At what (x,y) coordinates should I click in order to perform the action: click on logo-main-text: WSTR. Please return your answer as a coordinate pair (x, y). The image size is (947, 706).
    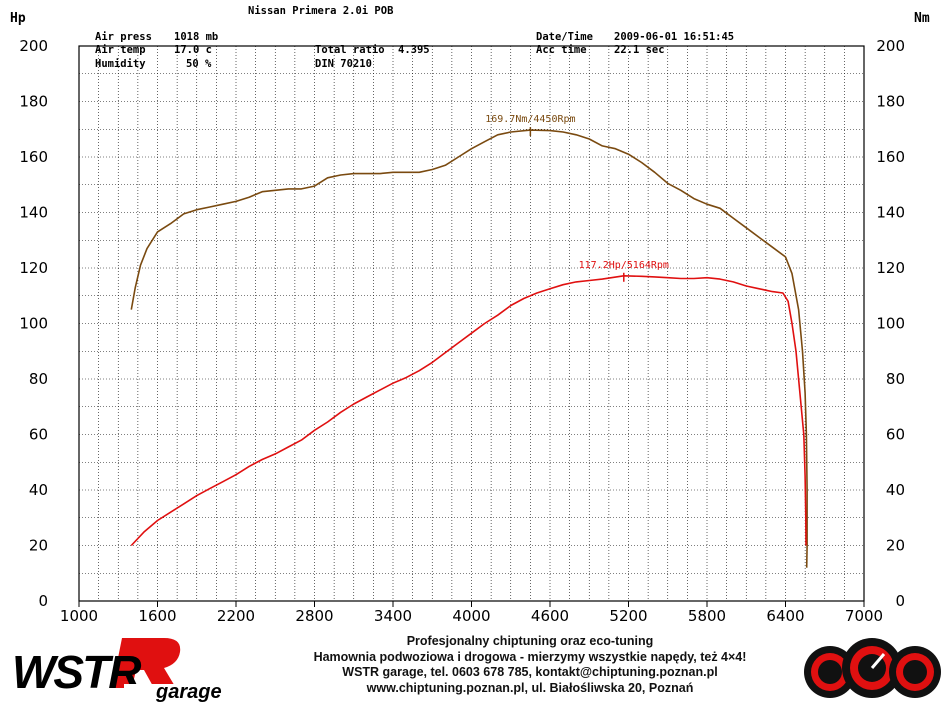
    Looking at the image, I should click on (76, 672).